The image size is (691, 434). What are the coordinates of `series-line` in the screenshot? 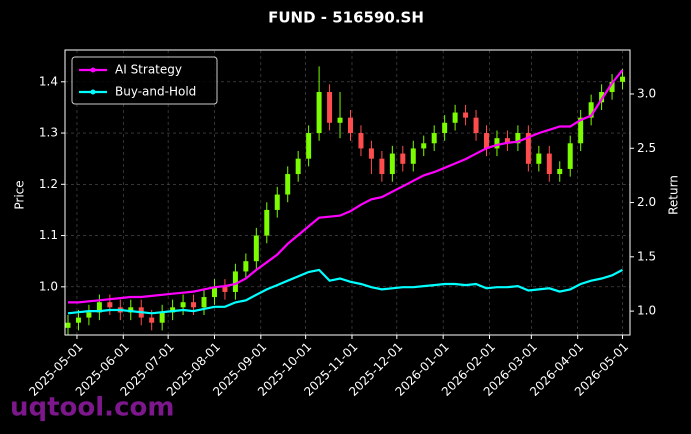 It's located at (345, 291).